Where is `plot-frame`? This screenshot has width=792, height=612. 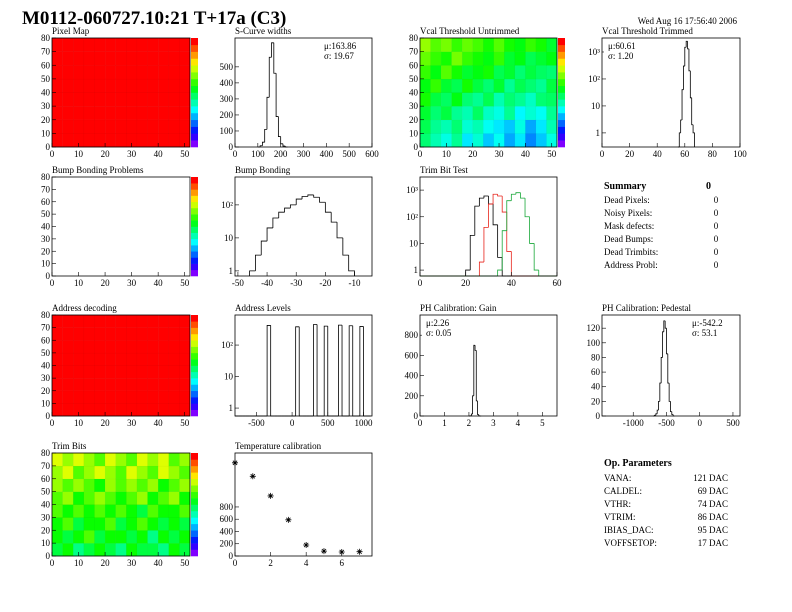
plot-frame is located at coordinates (488, 226).